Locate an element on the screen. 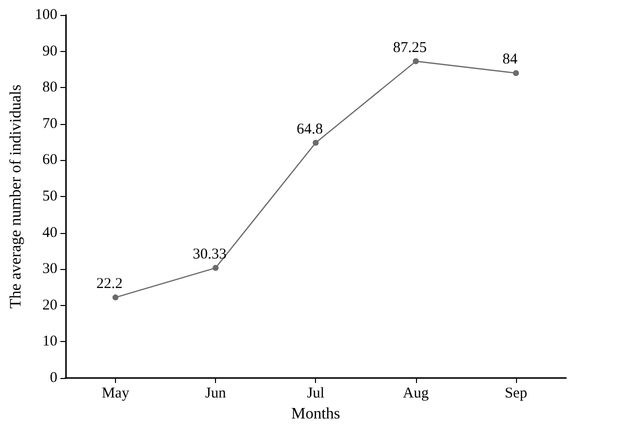 The width and height of the screenshot is (622, 428). y-tick-label: 100 is located at coordinates (46, 15).